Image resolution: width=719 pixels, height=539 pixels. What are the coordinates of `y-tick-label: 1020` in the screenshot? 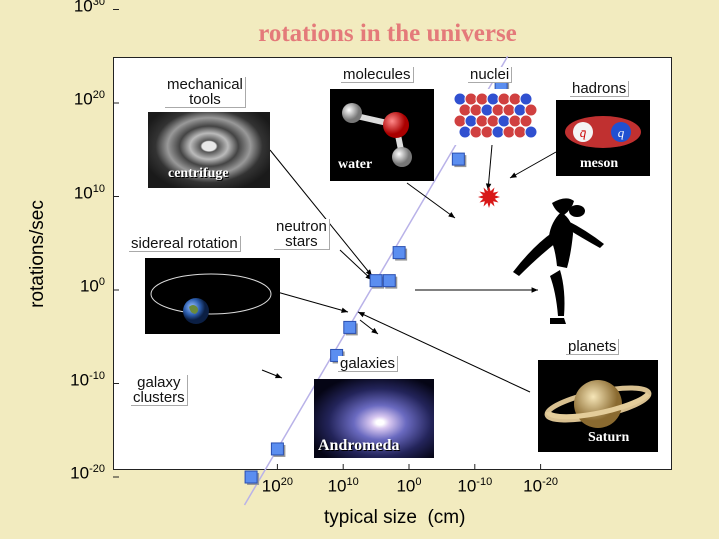 It's located at (75, 99).